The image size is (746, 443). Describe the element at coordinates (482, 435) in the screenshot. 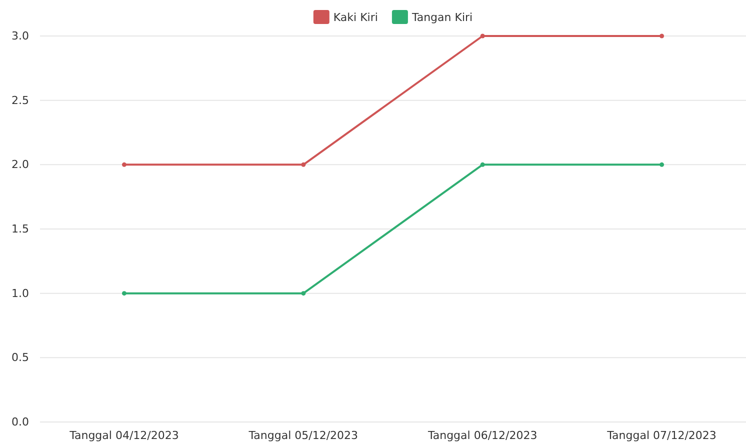

I see `x-tick-label: Tanggal 06/12/2023` at that location.